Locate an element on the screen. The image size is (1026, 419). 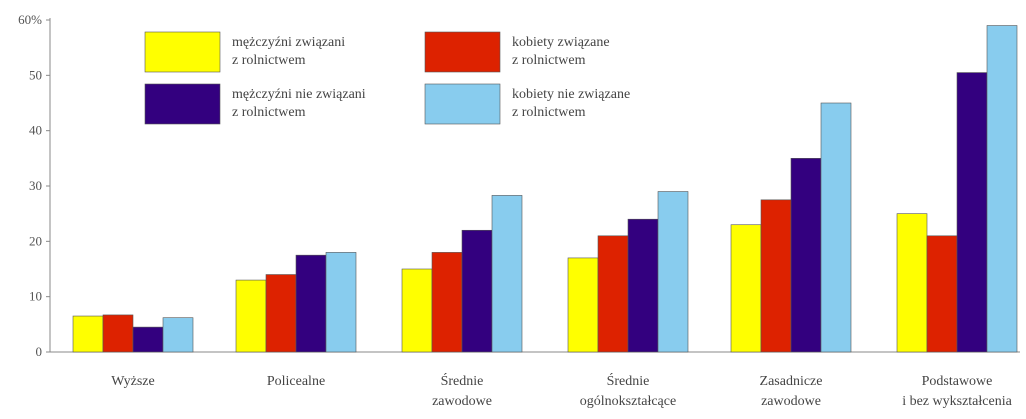
legend-label-3: mężczyźni nie związani is located at coordinates (299, 94).